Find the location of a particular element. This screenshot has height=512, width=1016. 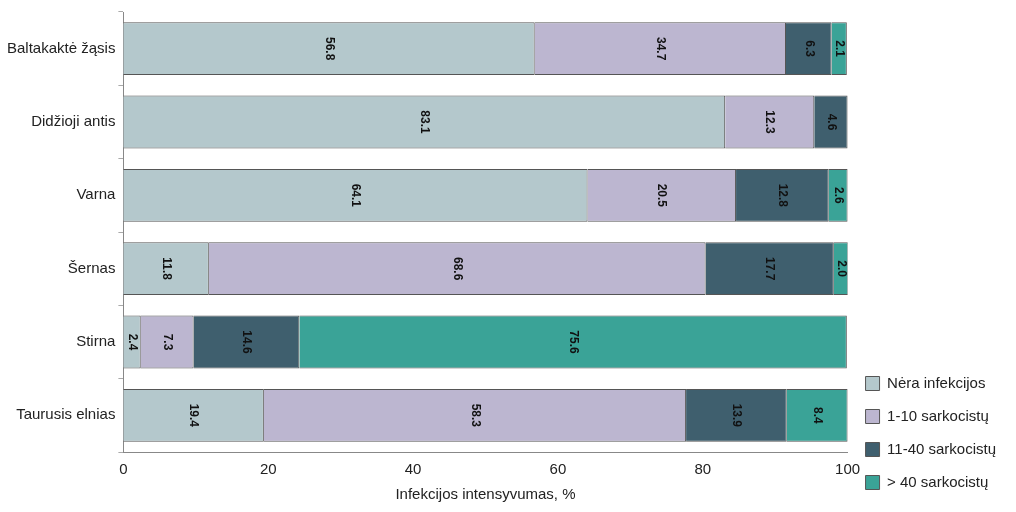

data-label: 19.4 is located at coordinates (194, 415).